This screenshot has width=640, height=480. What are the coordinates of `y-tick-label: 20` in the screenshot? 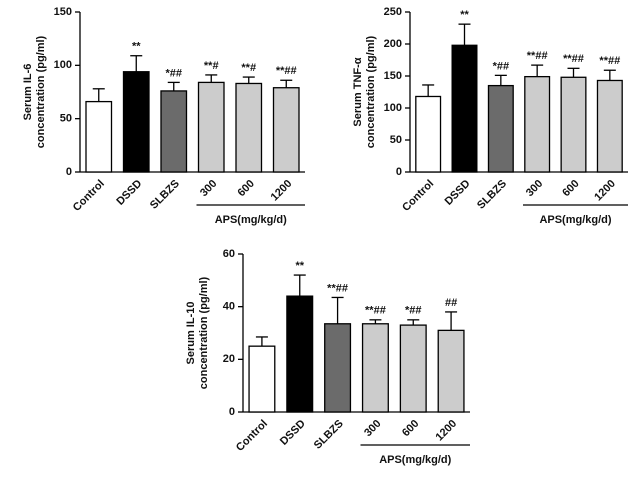 It's located at (229, 359).